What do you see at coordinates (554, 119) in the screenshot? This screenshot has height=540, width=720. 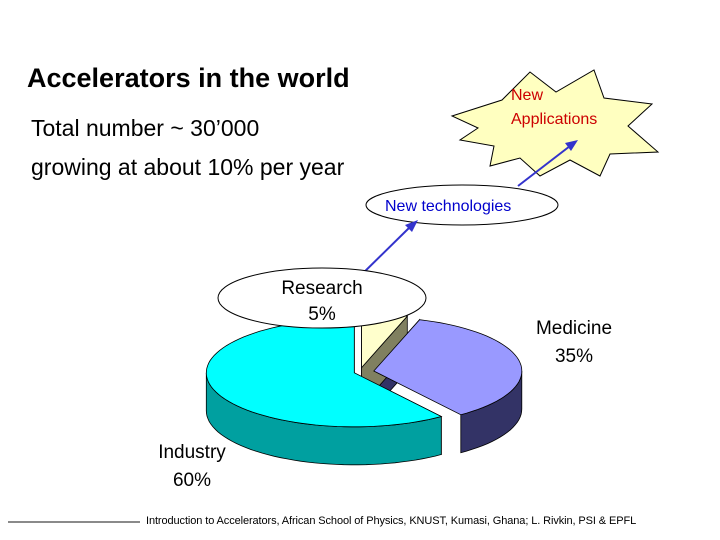 I see `new-applications-label-line2: Applications` at bounding box center [554, 119].